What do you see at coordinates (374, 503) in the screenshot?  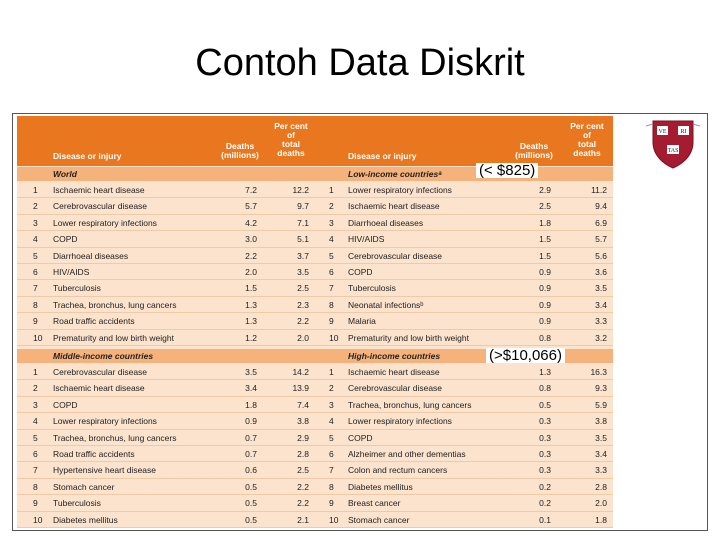 I see `cell-name: Breast cancer` at bounding box center [374, 503].